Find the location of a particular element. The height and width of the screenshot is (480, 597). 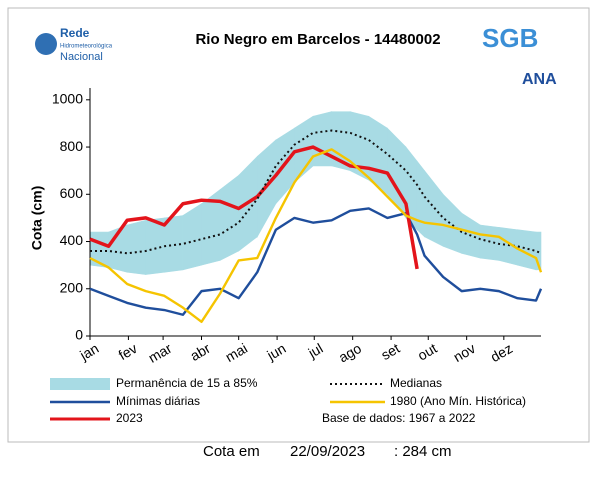

x-tick-label: jan is located at coordinates (88, 352).